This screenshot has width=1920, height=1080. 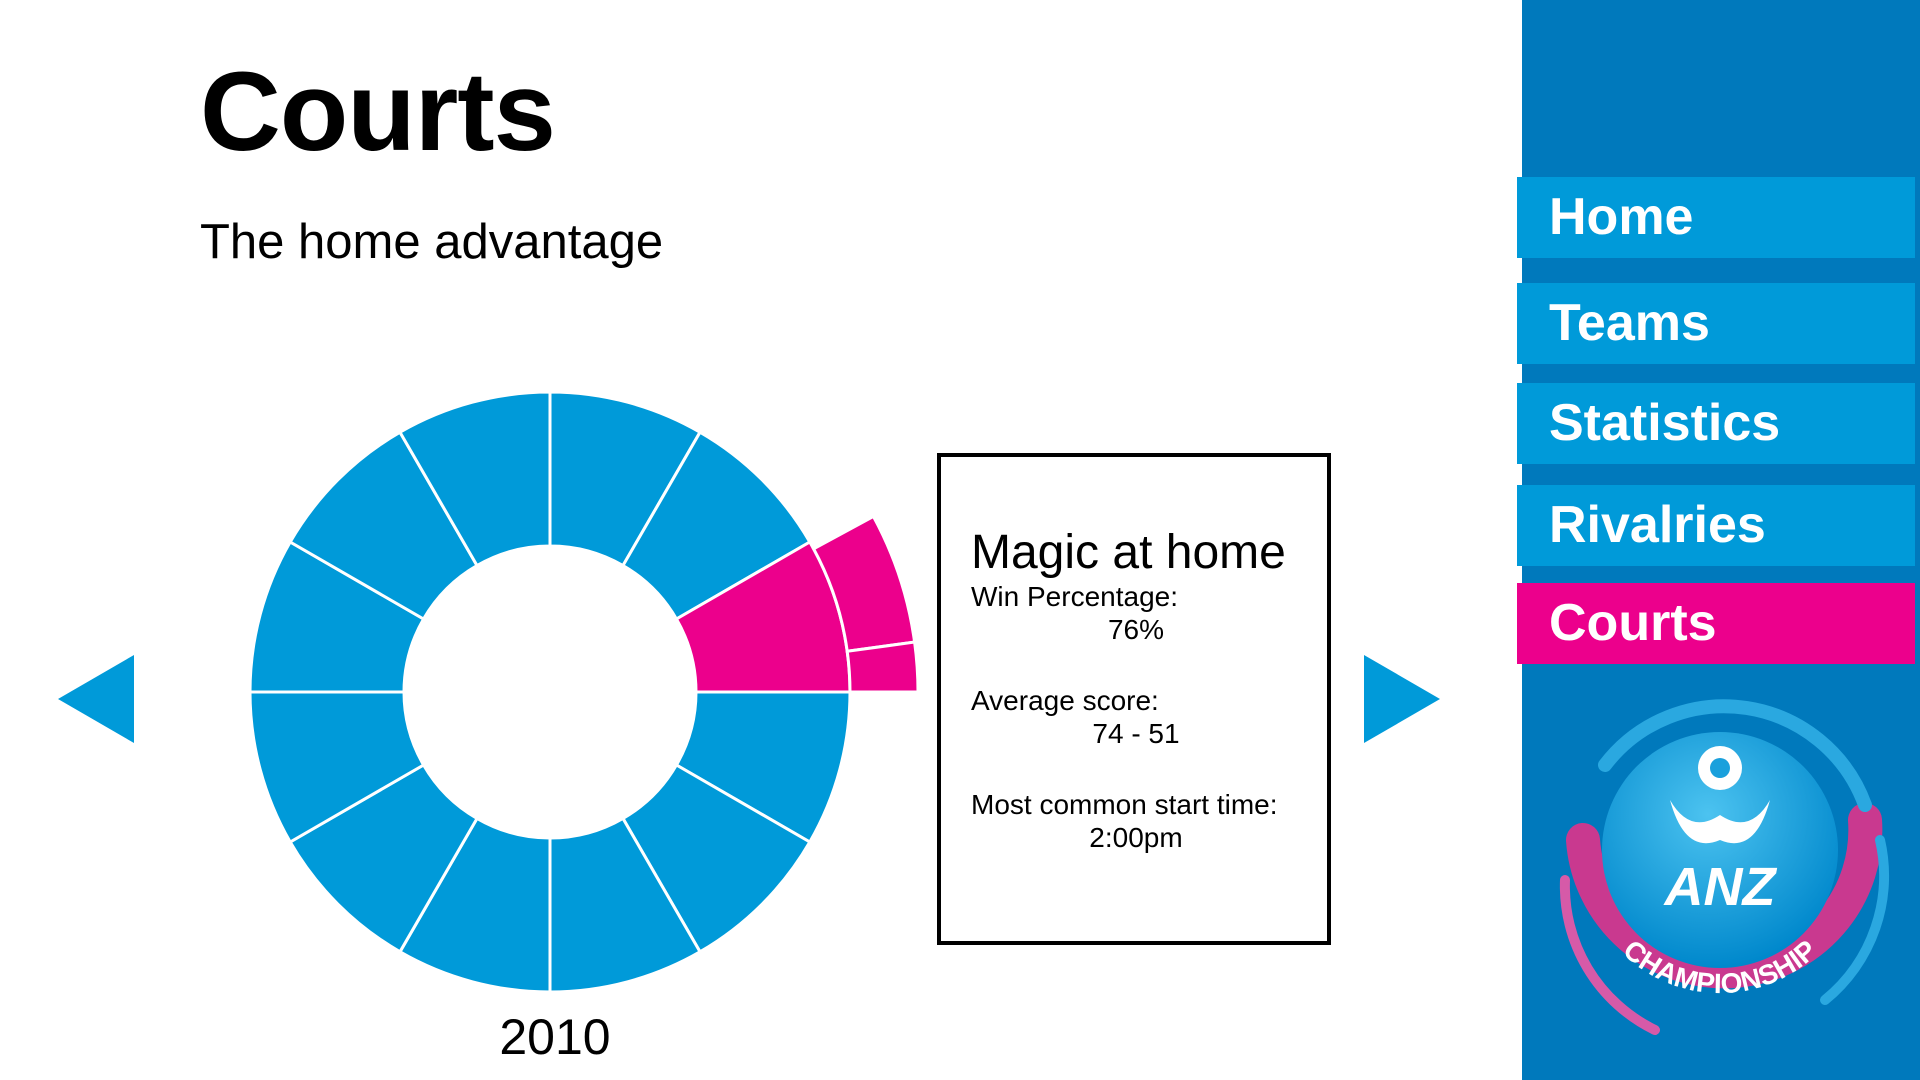 What do you see at coordinates (555, 1037) in the screenshot?
I see `year-label: 2010` at bounding box center [555, 1037].